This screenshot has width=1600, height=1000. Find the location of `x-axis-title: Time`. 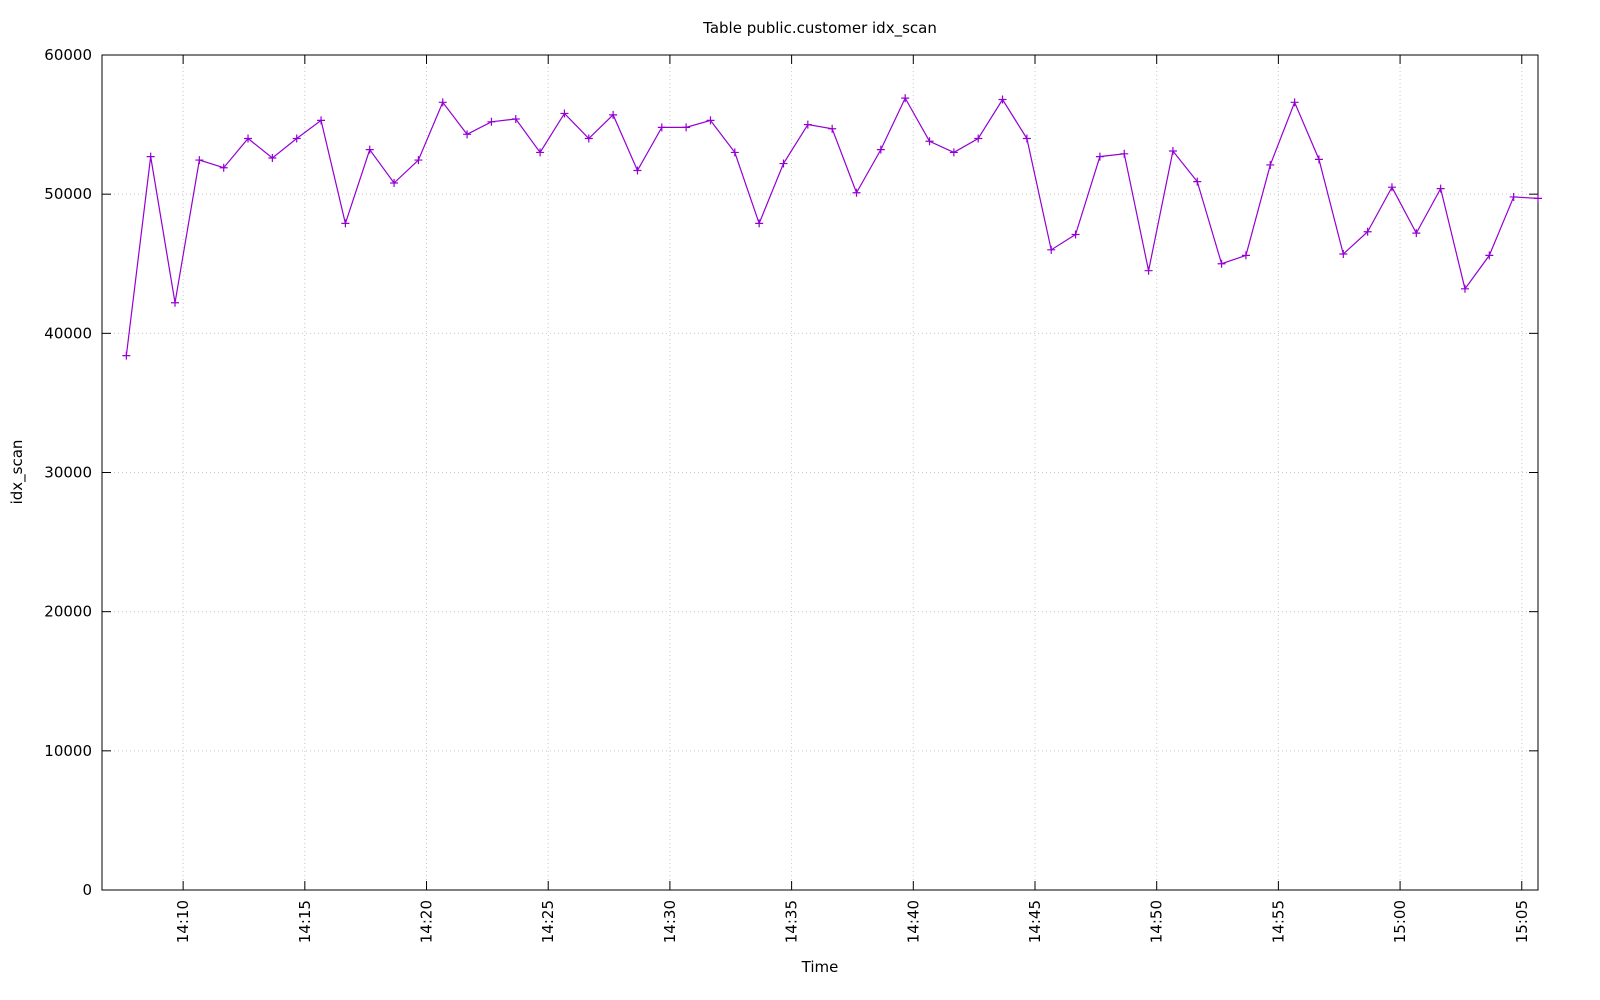

x-axis-title: Time is located at coordinates (820, 967).